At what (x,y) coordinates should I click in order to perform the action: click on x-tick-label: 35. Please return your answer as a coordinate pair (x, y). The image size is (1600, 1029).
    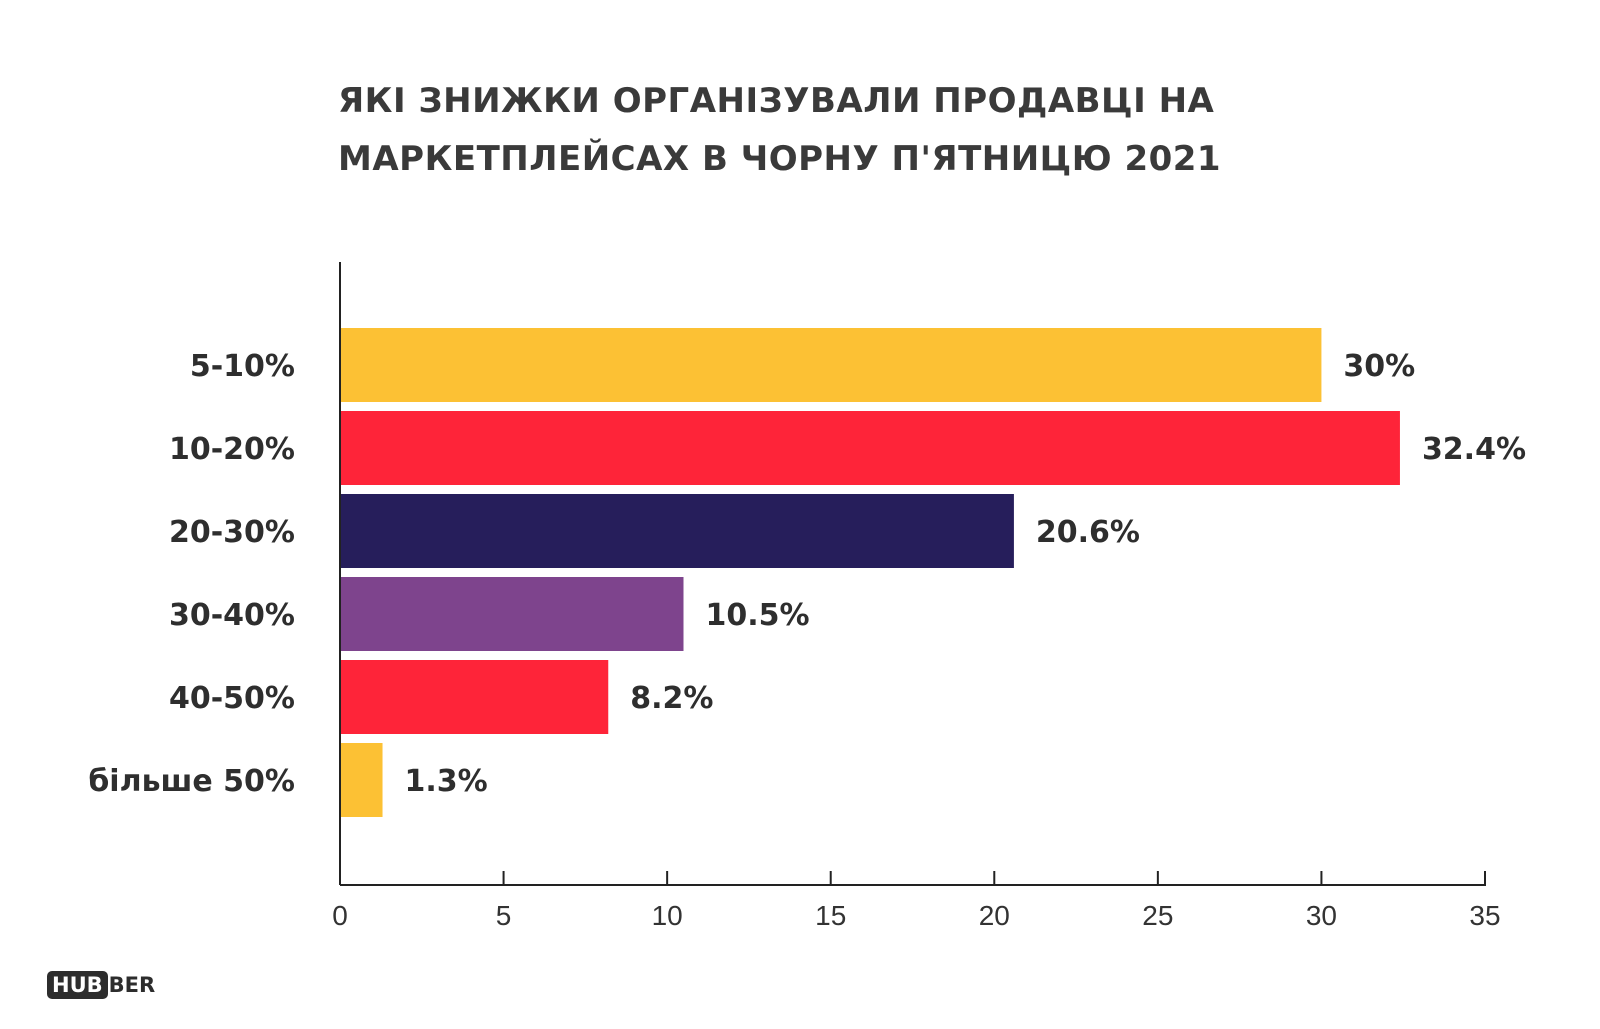
    Looking at the image, I should click on (1484, 915).